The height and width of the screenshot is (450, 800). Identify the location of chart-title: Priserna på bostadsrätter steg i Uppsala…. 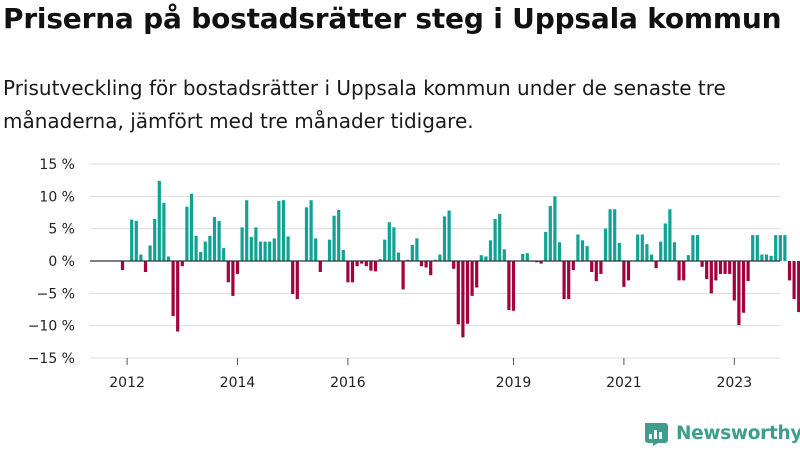
(392, 18).